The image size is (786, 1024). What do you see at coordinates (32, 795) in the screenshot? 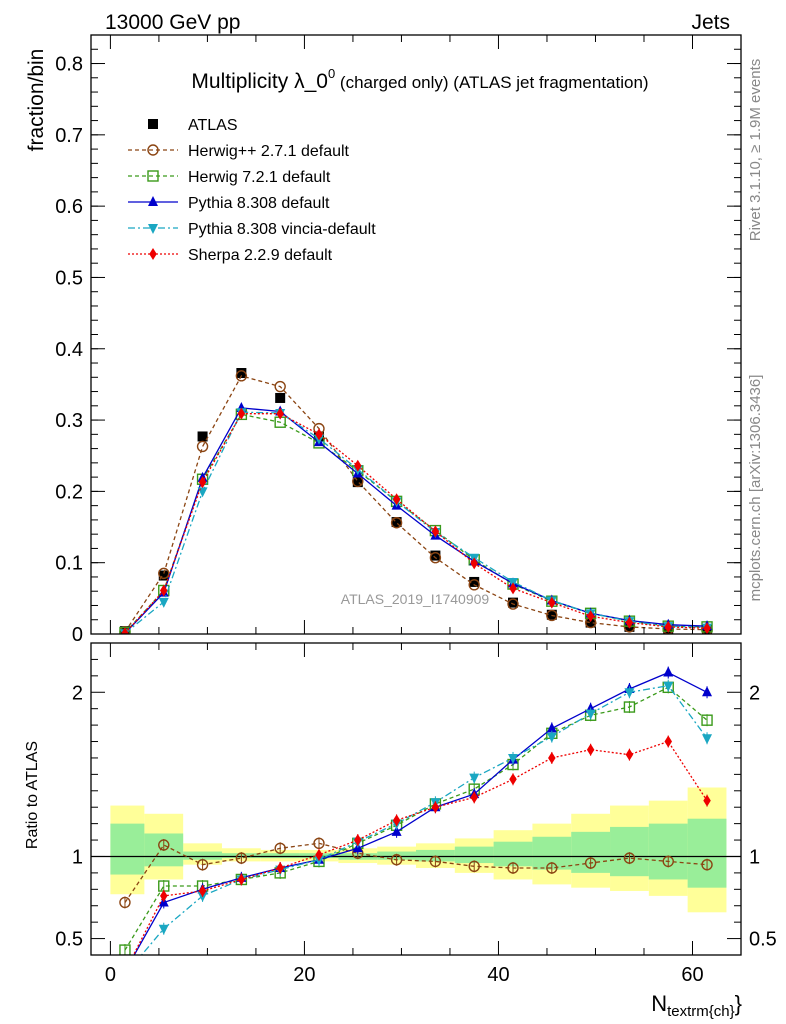
I see `ratio-y-axis-label: Ratio to ATLAS` at bounding box center [32, 795].